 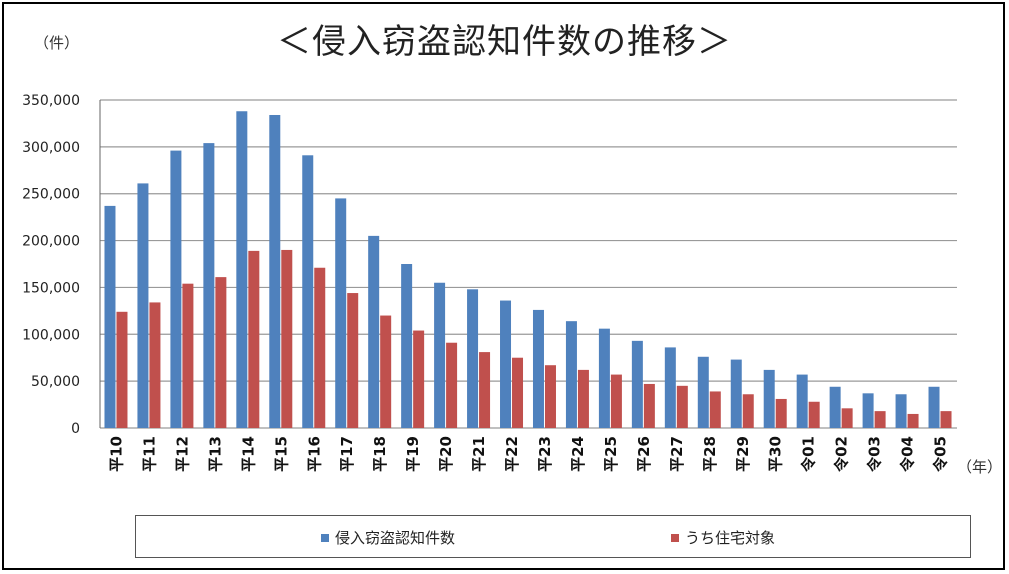 I want to click on legend-item-series1: 侵入窃盗認知件数, so click(x=388, y=537).